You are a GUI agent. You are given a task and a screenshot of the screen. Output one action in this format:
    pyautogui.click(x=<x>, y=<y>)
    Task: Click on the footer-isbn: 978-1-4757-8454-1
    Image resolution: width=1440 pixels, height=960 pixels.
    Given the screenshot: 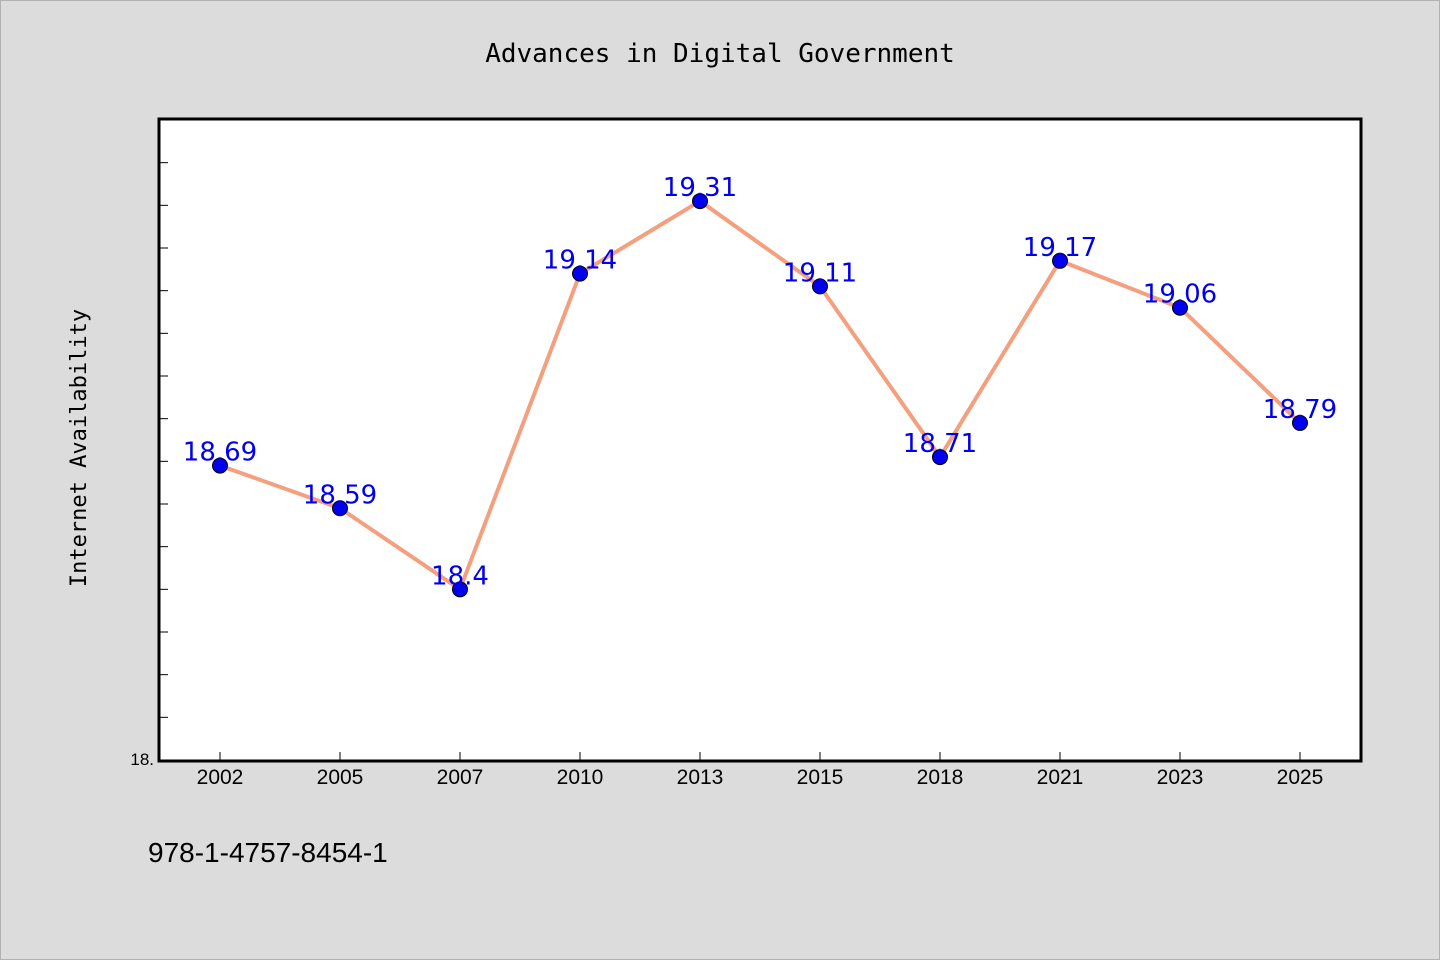 What is the action you would take?
    pyautogui.click(x=268, y=852)
    